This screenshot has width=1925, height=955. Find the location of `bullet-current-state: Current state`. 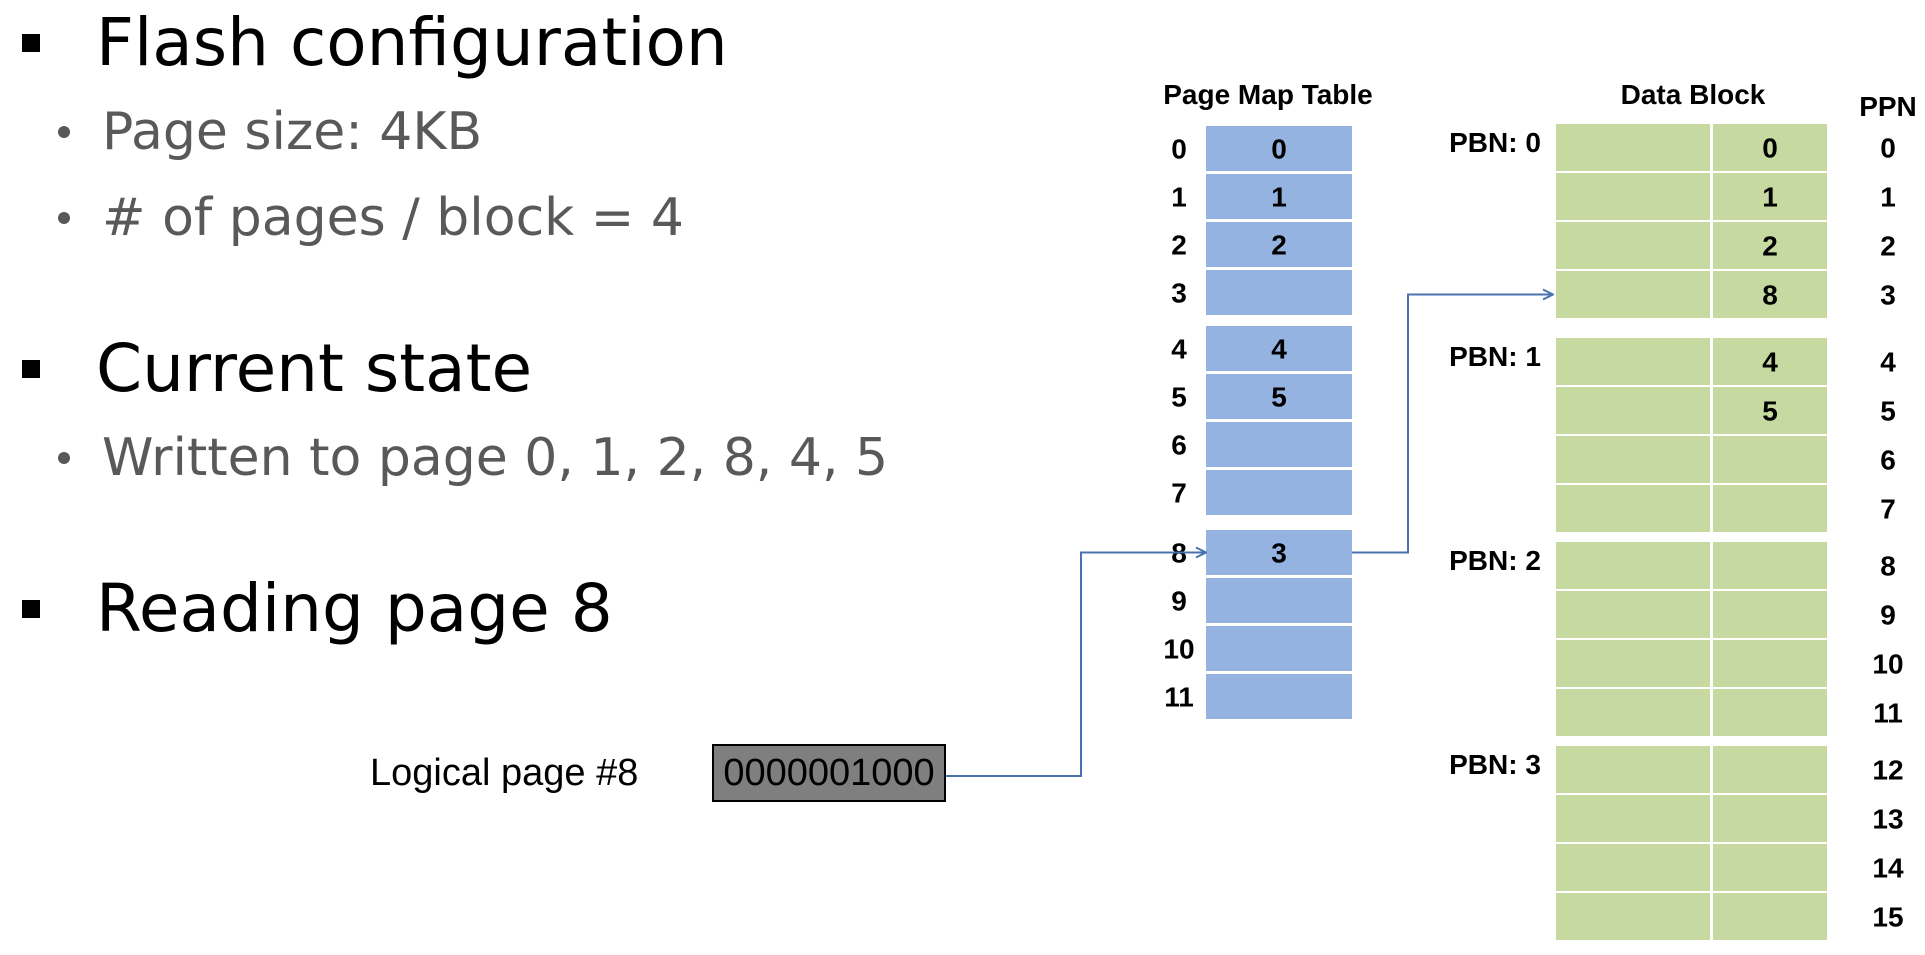

bullet-current-state: Current state is located at coordinates (277, 369).